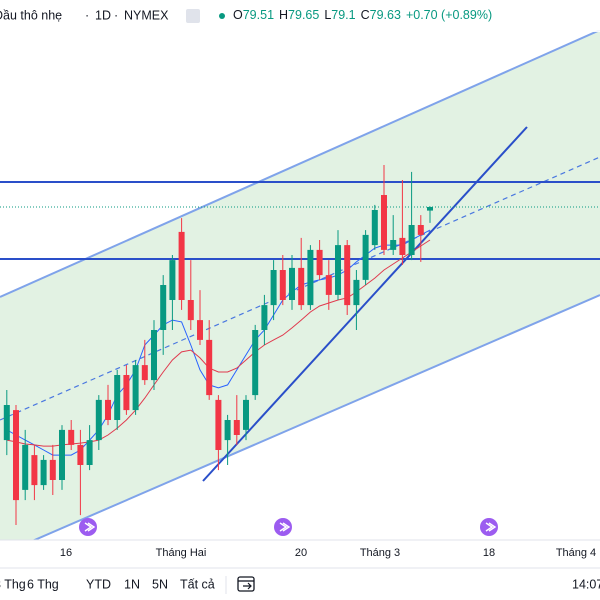  What do you see at coordinates (380, 553) in the screenshot?
I see `x-tick-label: Tháng 3` at bounding box center [380, 553].